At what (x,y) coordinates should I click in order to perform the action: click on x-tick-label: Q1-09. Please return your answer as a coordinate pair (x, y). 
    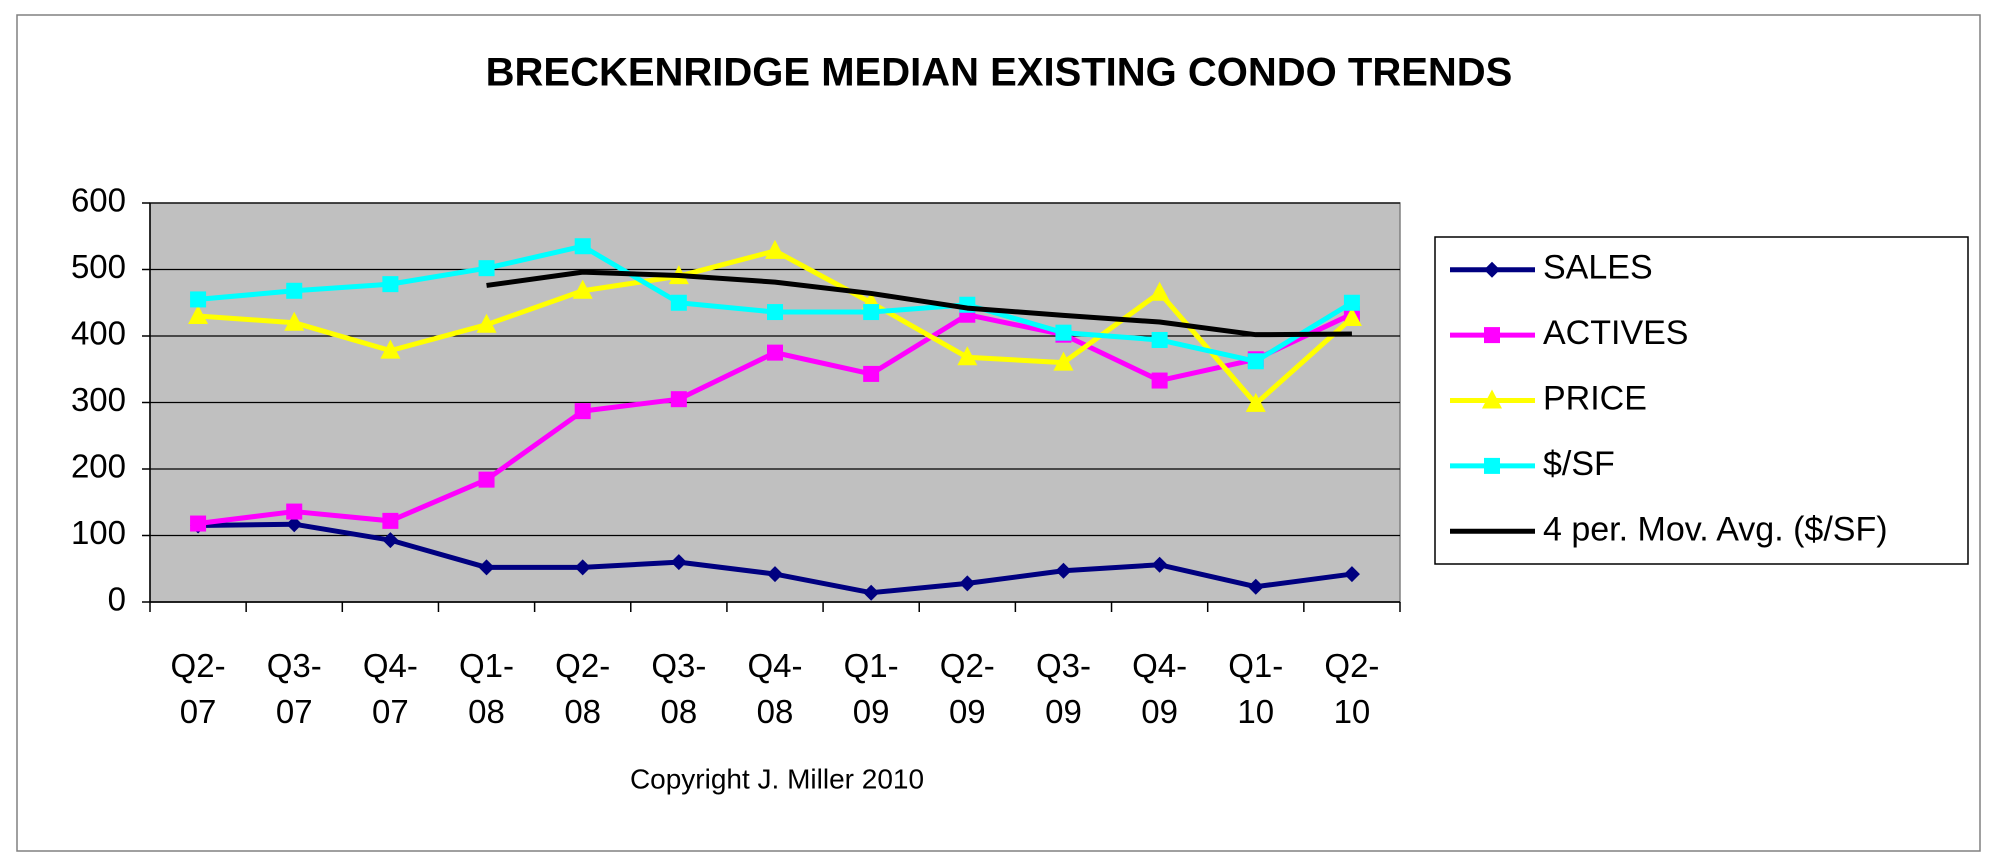
    Looking at the image, I should click on (871, 688).